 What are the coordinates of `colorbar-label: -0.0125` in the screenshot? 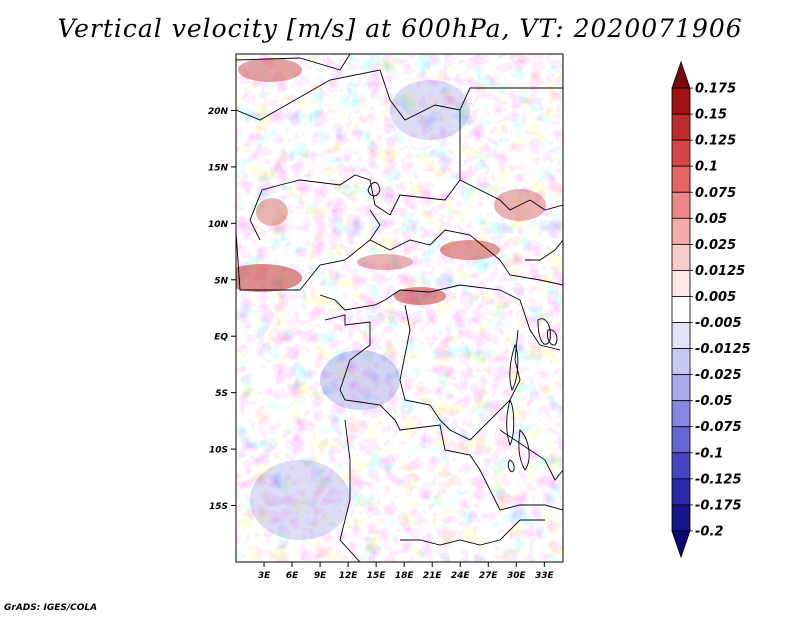 It's located at (723, 349).